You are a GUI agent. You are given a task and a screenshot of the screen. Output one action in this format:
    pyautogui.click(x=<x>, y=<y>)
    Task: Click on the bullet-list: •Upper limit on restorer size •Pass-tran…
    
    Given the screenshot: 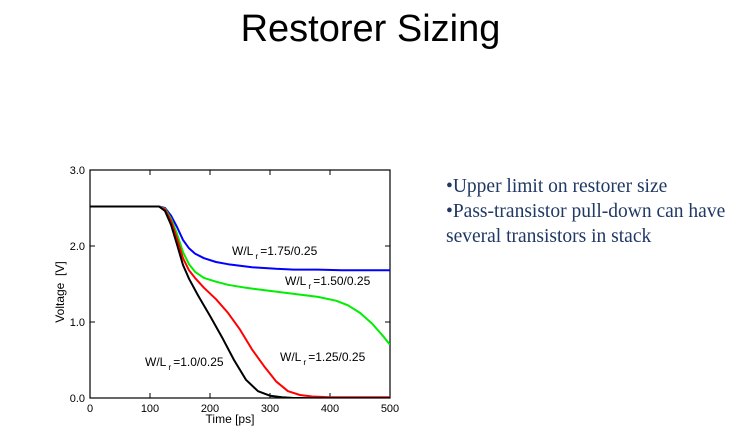 What is the action you would take?
    pyautogui.click(x=591, y=211)
    